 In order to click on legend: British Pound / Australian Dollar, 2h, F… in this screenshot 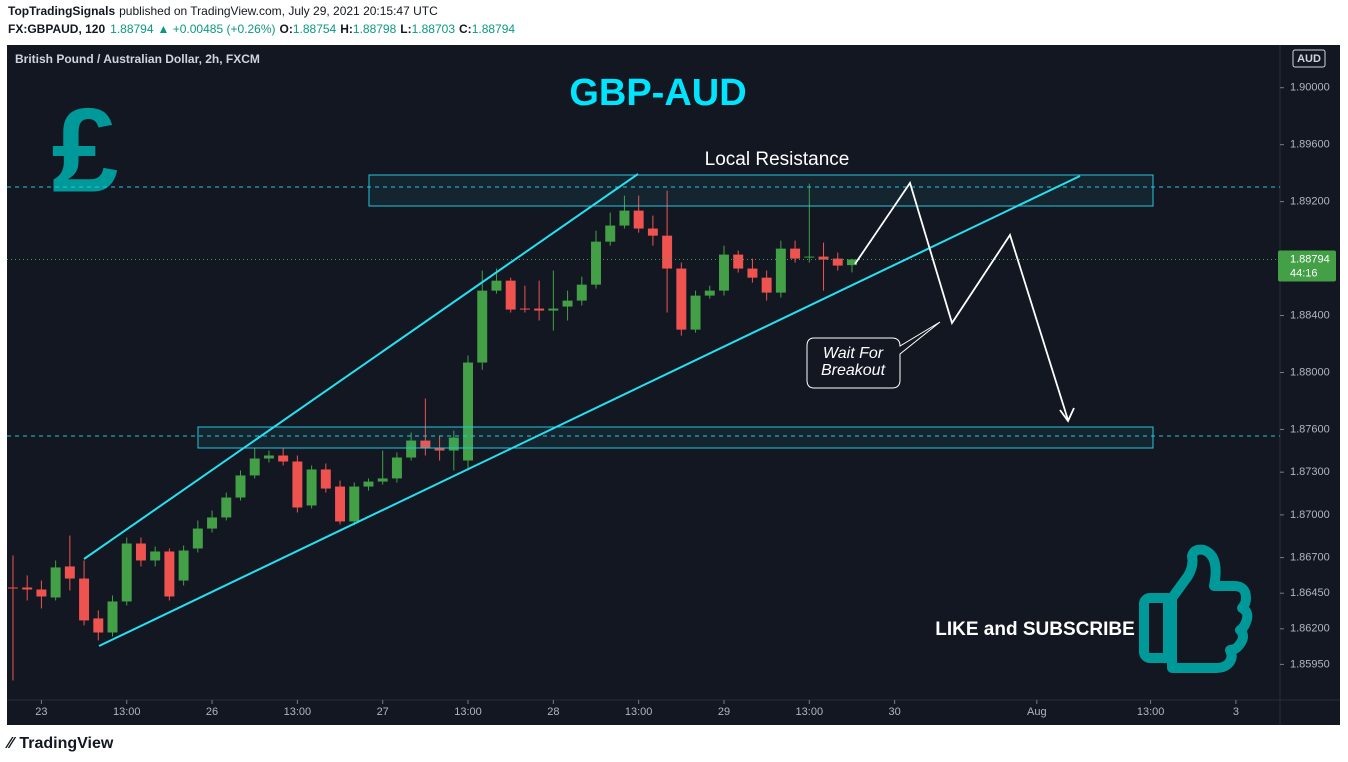, I will do `click(137, 59)`.